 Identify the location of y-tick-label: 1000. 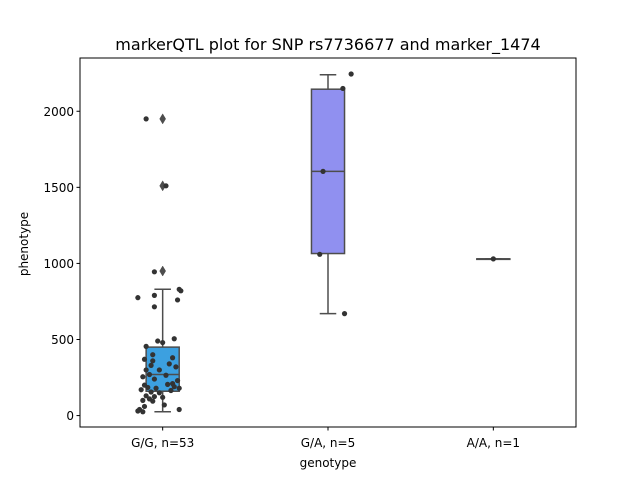
(58, 264).